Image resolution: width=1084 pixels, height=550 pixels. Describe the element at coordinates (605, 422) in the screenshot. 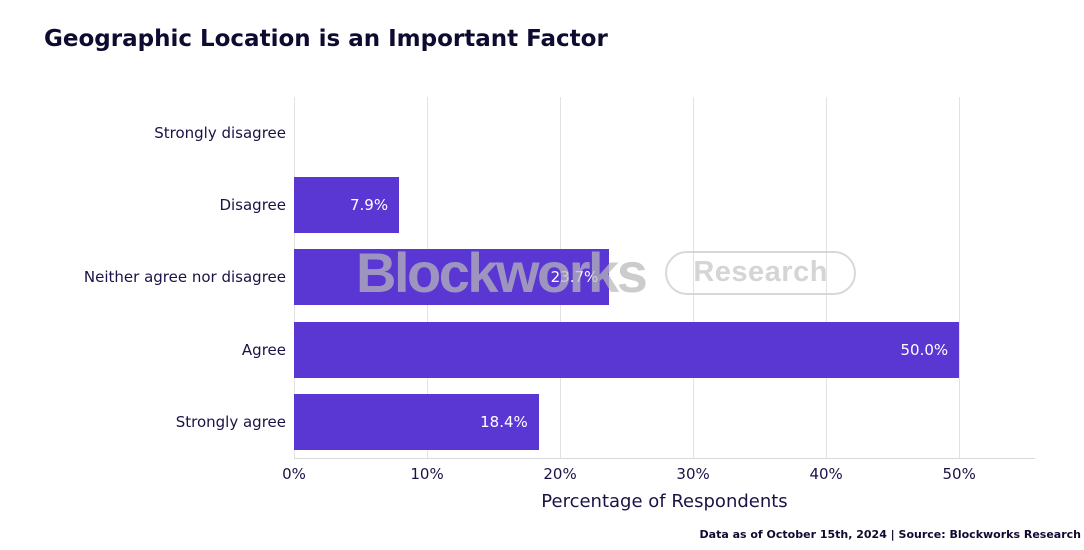

I see `bar-row: Strongly agree 18.4%` at that location.